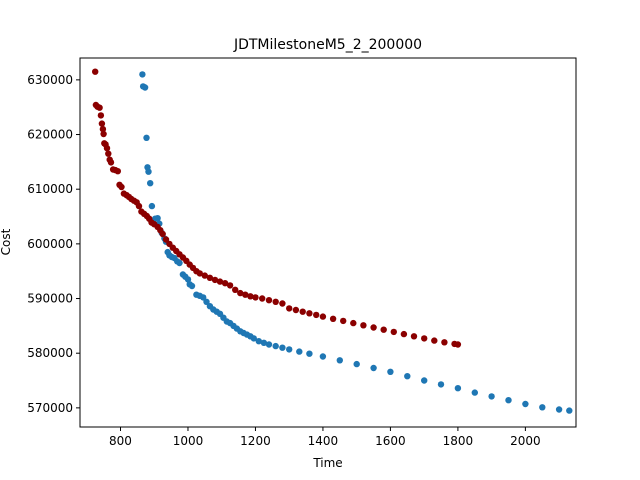  What do you see at coordinates (390, 441) in the screenshot?
I see `x-tick-label: 1600` at bounding box center [390, 441].